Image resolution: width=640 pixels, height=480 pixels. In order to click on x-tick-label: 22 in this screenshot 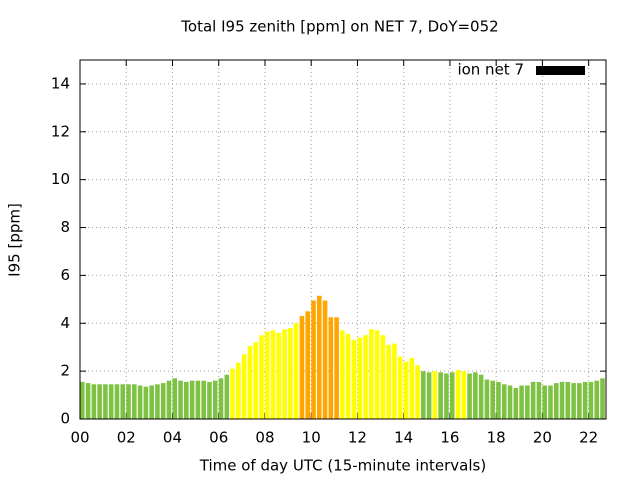, I will do `click(588, 438)`.